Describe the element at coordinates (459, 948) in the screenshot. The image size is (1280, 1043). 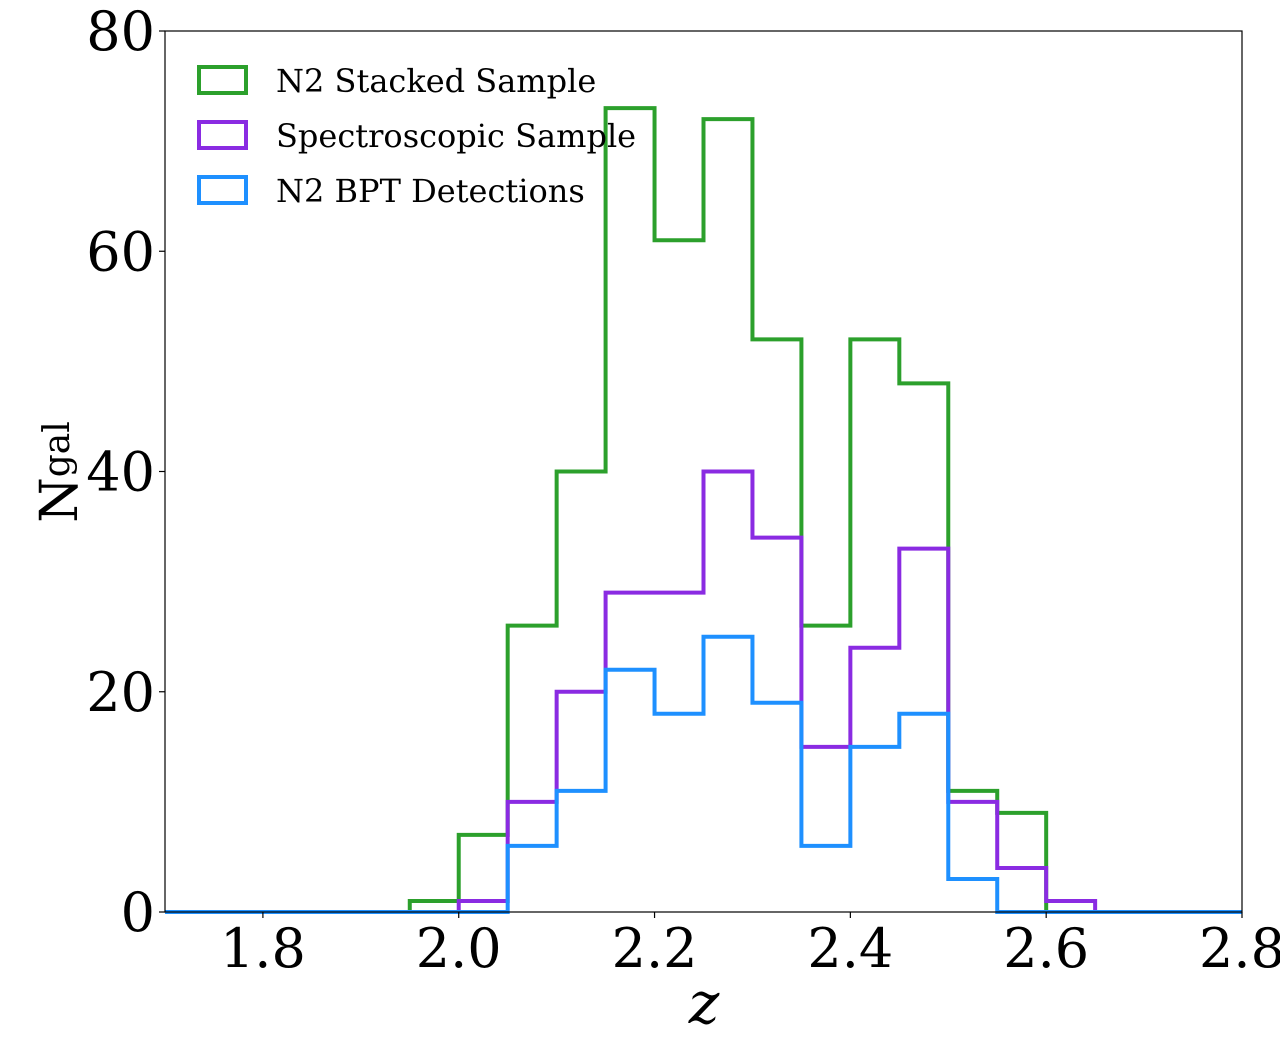
I see `x-tick-label: 2.0` at that location.